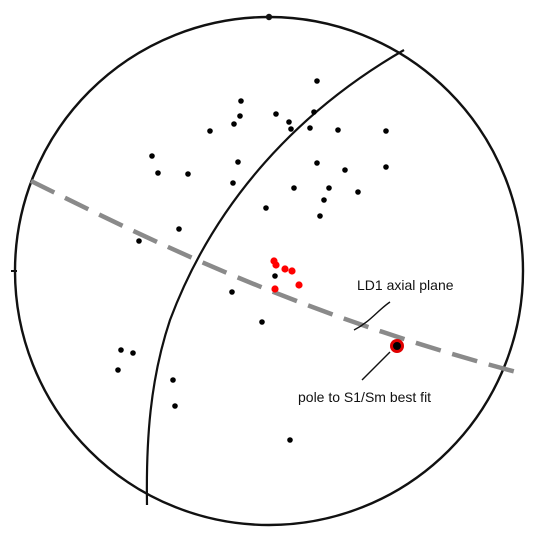 This screenshot has height=536, width=534. What do you see at coordinates (397, 346) in the screenshot?
I see `best-fit-pole-inner` at bounding box center [397, 346].